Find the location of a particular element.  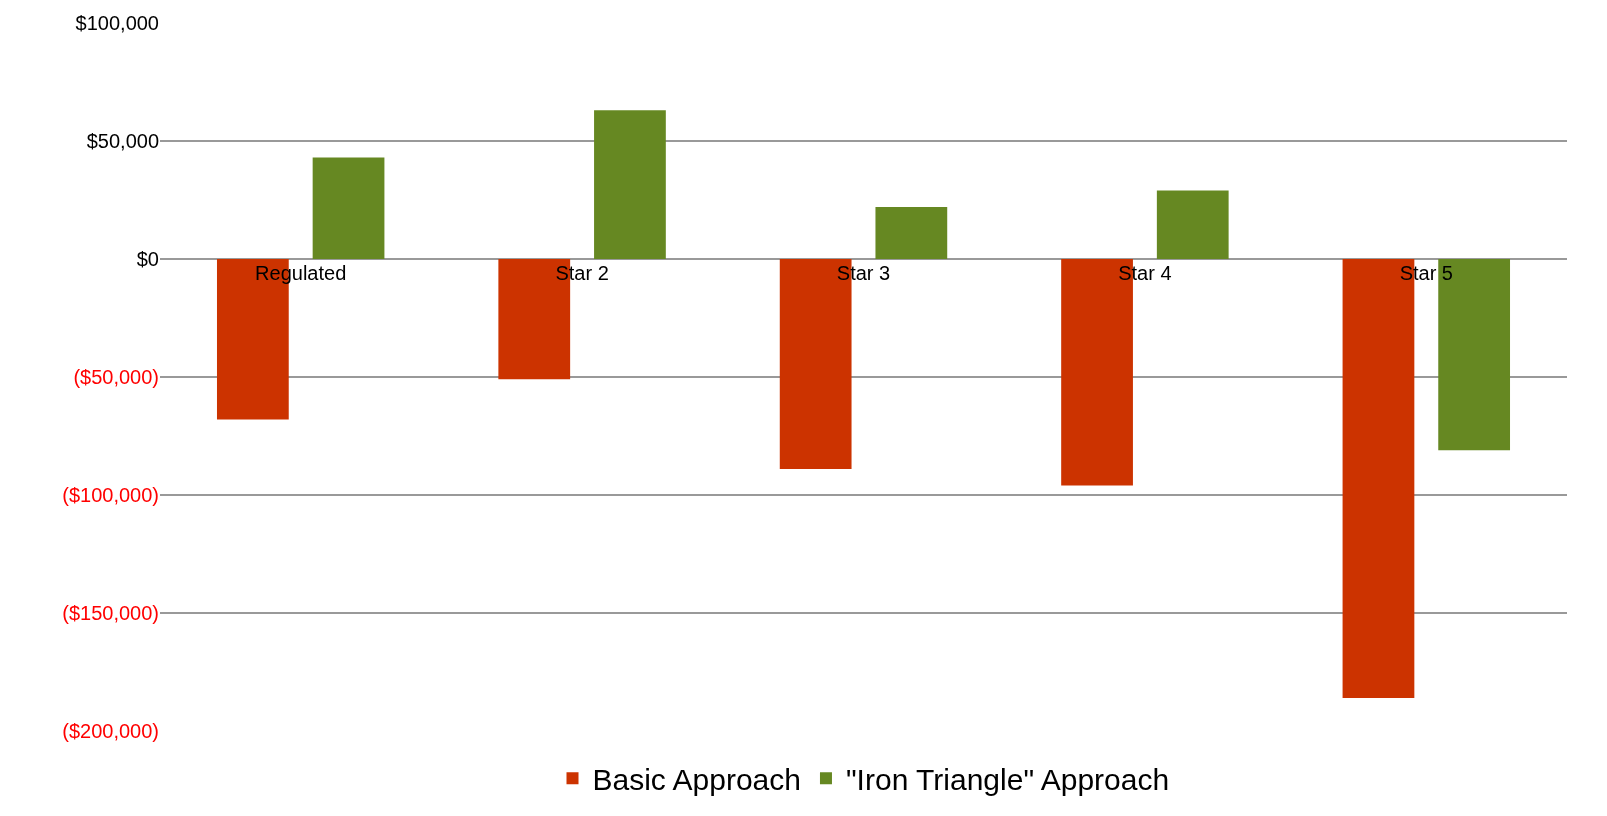

y-tick-label: ($50,000) is located at coordinates (116, 377).